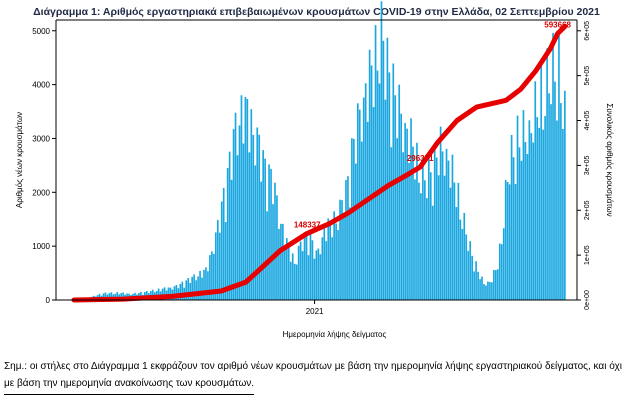  What do you see at coordinates (307, 224) in the screenshot?
I see `cumulative-annotation: 148337` at bounding box center [307, 224].